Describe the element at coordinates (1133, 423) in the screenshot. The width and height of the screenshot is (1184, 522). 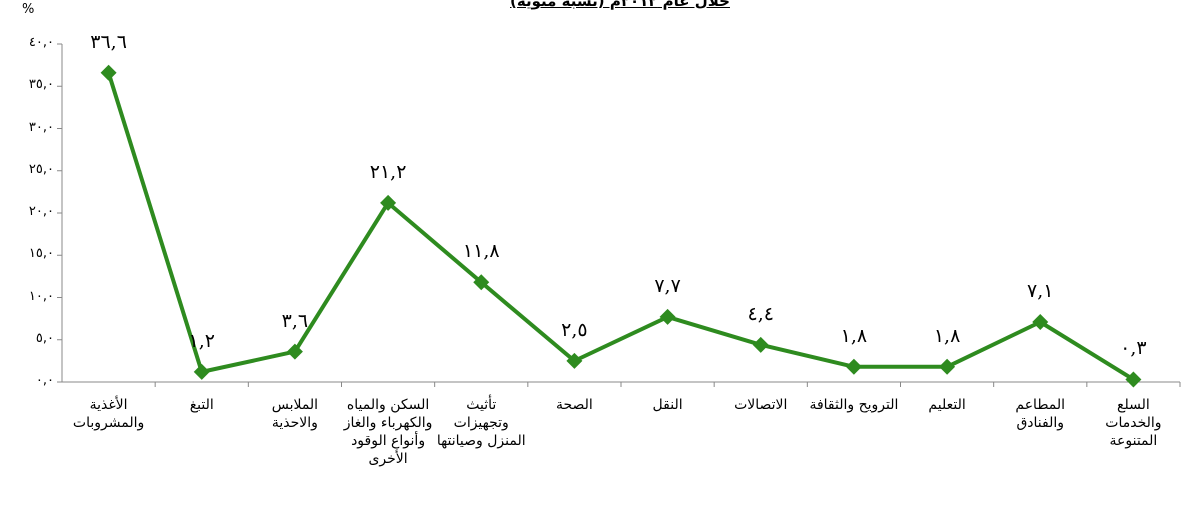
I see `x-tick-label: السلع والخدمات المتنوعة` at that location.